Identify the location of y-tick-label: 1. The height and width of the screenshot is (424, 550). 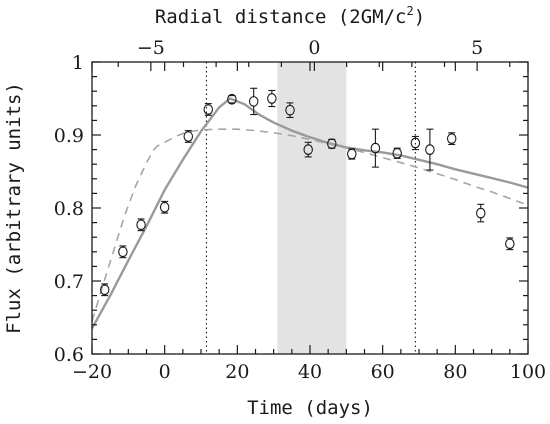
(78, 63).